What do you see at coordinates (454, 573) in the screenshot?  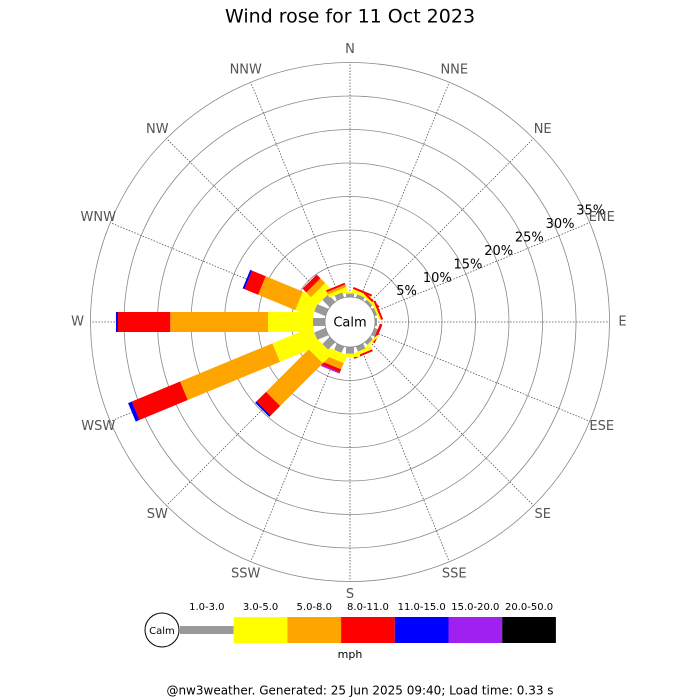 I see `direction-label: SSE` at bounding box center [454, 573].